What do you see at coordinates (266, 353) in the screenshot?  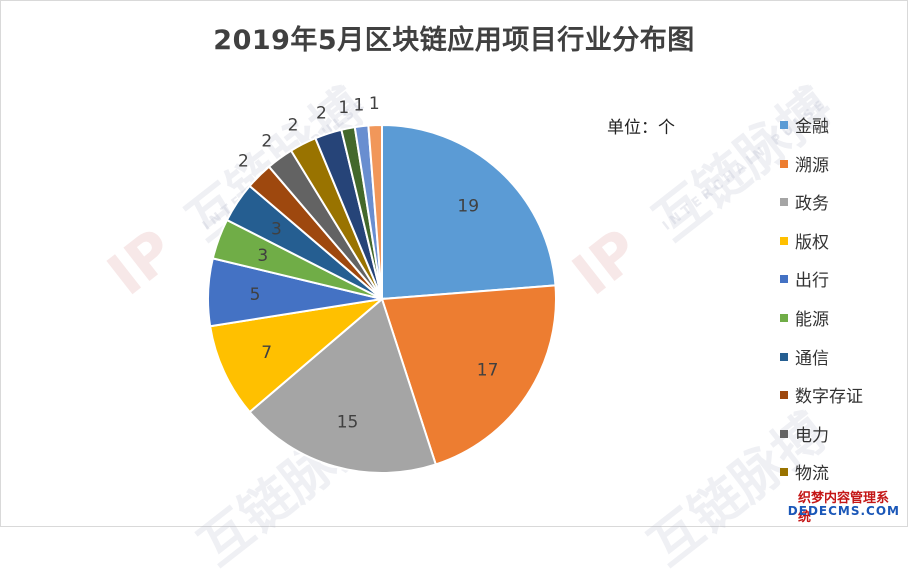 I see `data-label-版权: 7` at bounding box center [266, 353].